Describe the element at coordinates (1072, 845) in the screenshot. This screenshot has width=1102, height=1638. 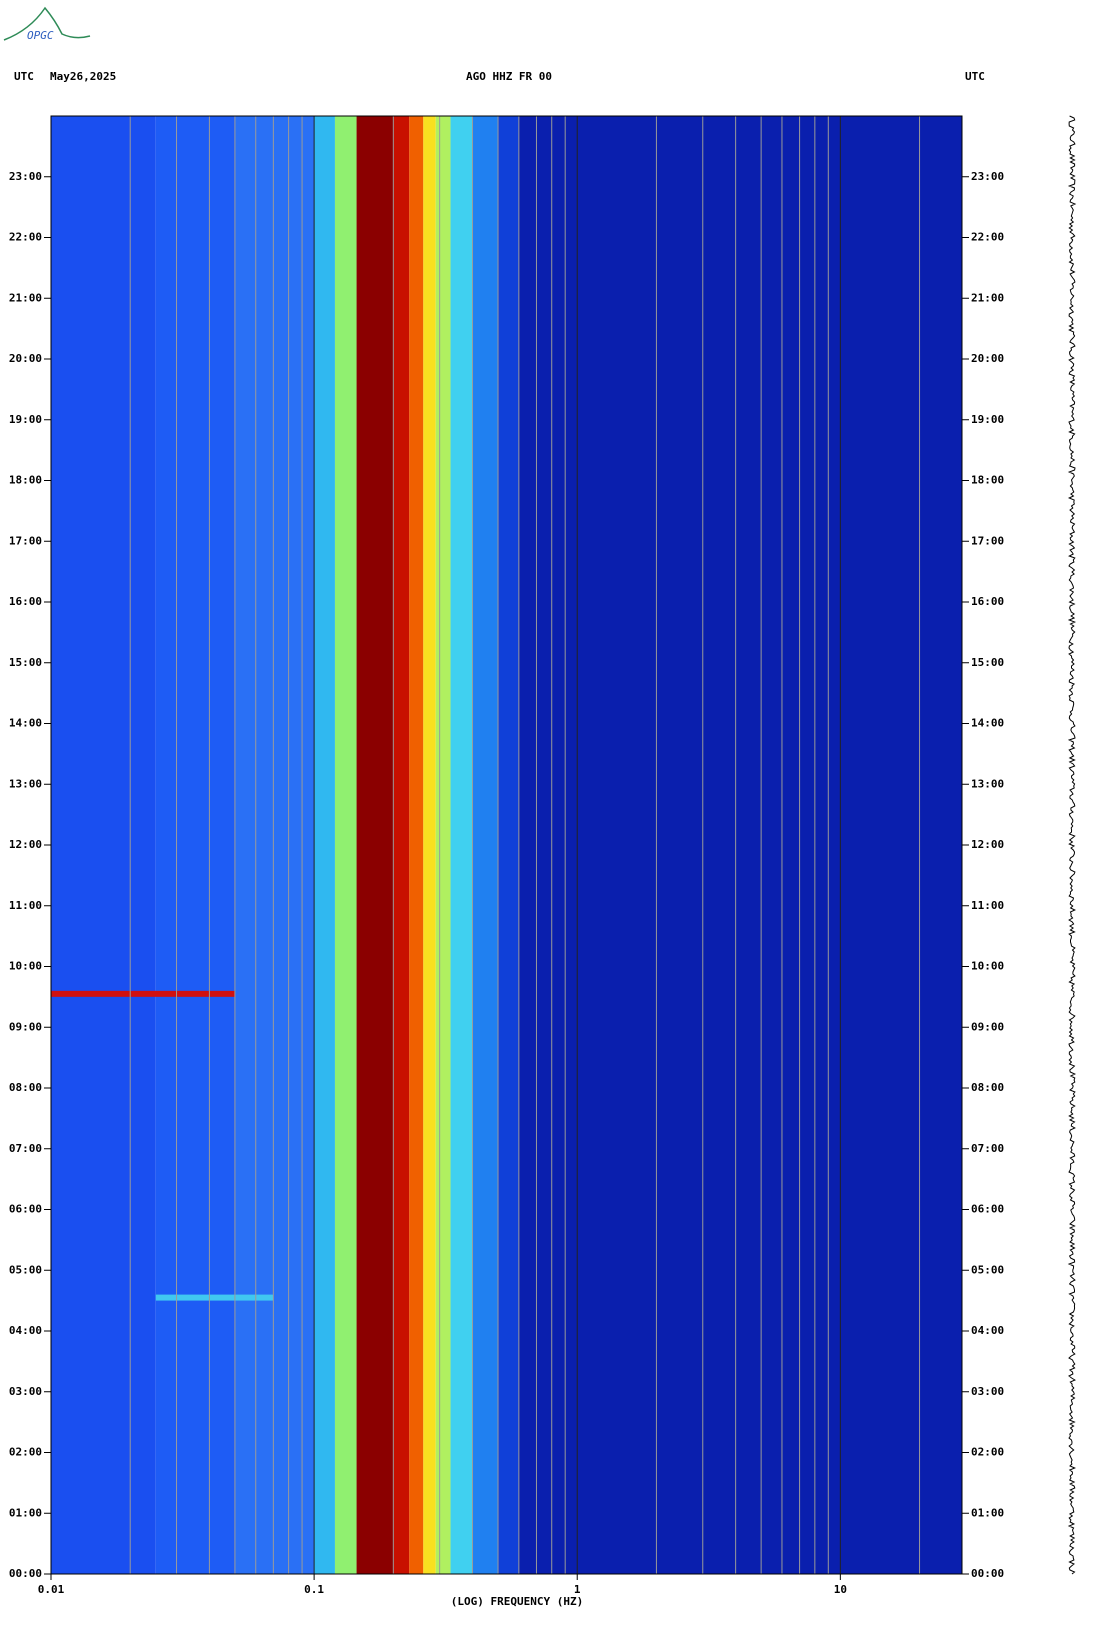
I see `seismogram-trace` at that location.